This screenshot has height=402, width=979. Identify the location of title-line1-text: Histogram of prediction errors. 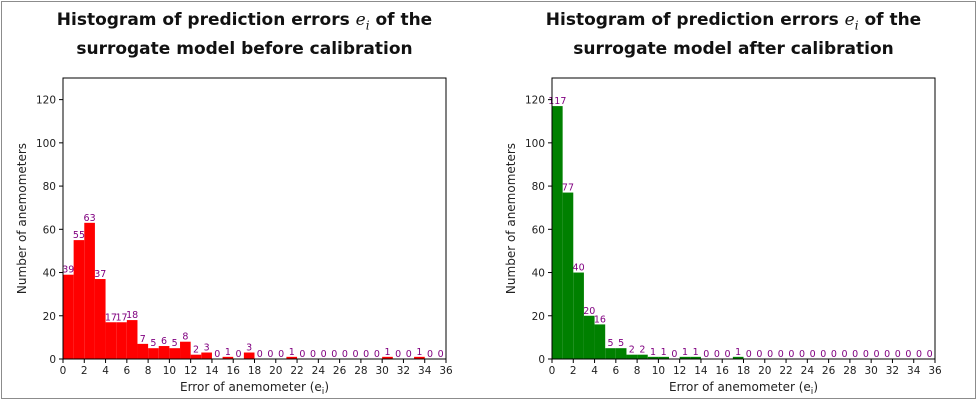
(695, 20).